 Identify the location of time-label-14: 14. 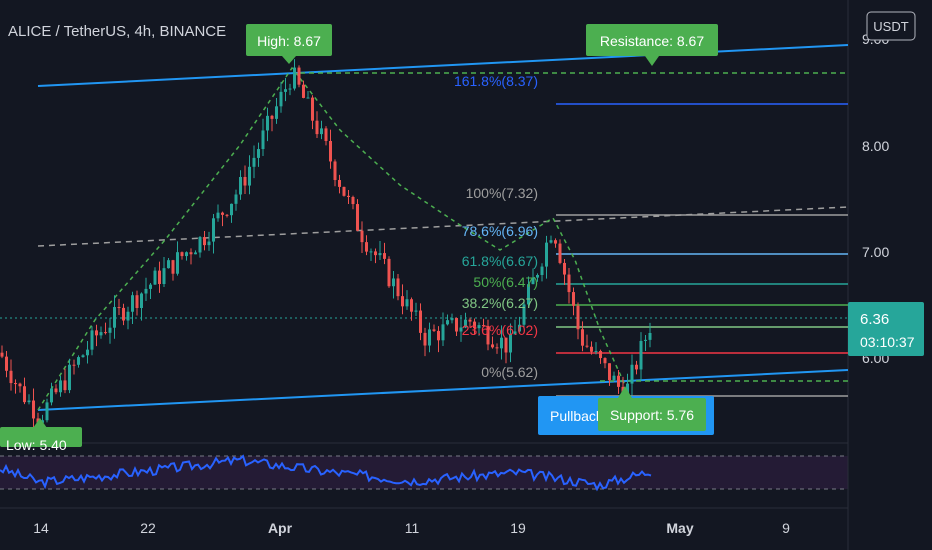
(41, 528).